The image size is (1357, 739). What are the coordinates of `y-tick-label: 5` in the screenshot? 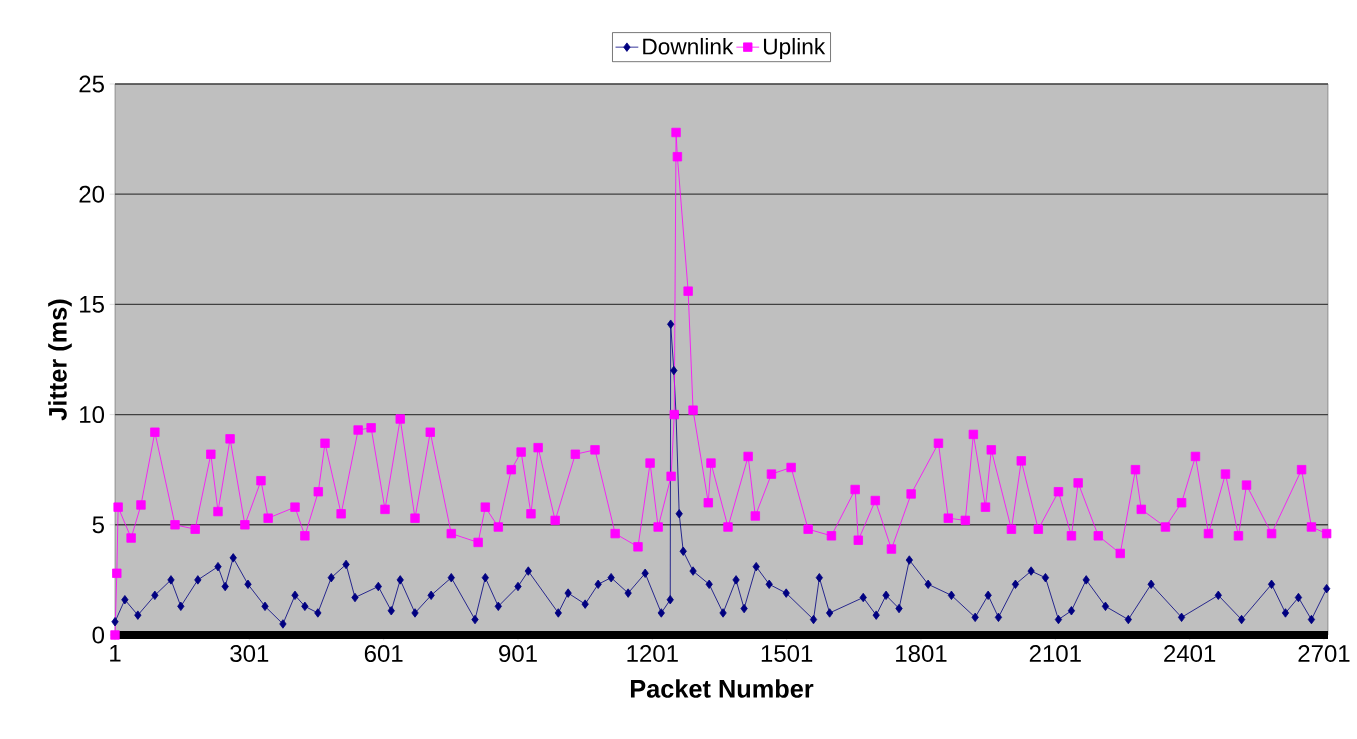 It's located at (98, 525).